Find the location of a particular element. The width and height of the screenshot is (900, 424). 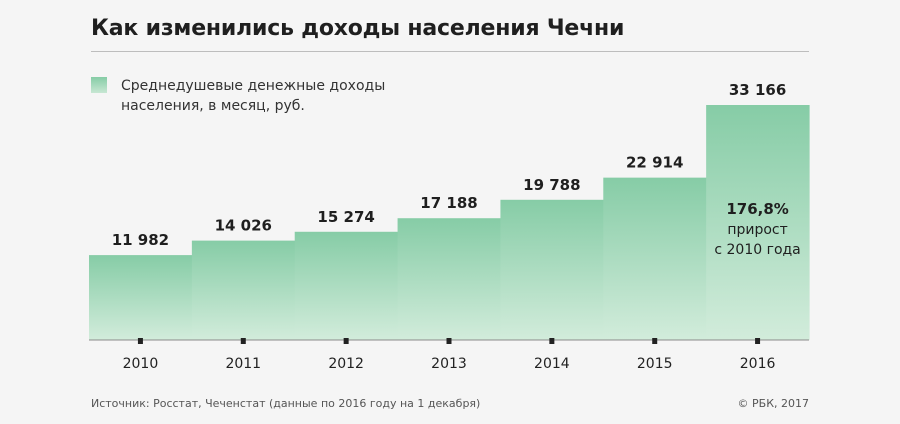

bar-2010 is located at coordinates (141, 297).